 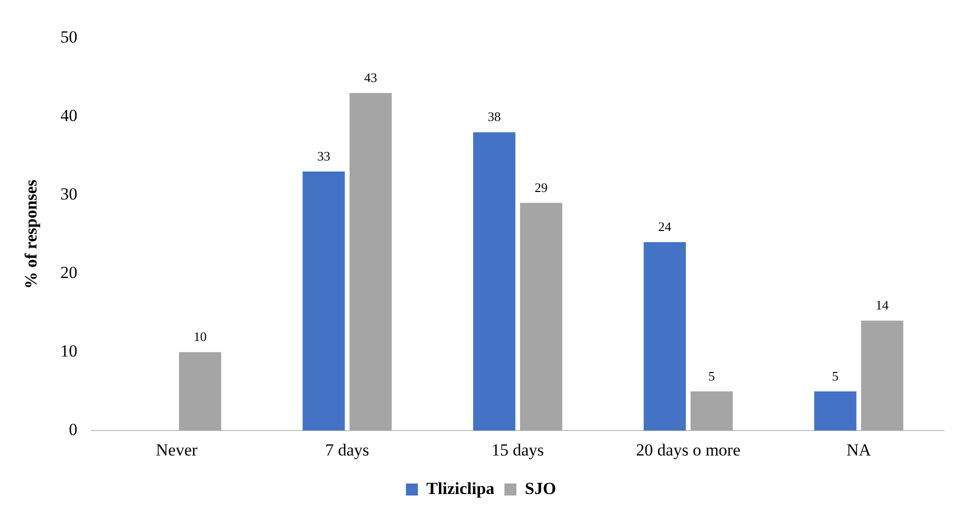 I want to click on x-tick-label: 15 days, so click(x=517, y=450).